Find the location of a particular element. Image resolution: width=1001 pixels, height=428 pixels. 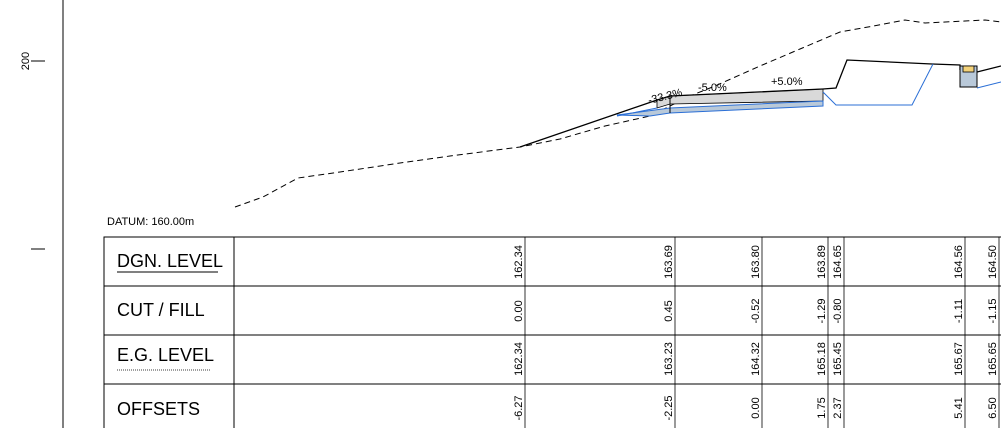

right-subgrade-blue is located at coordinates (988, 85).